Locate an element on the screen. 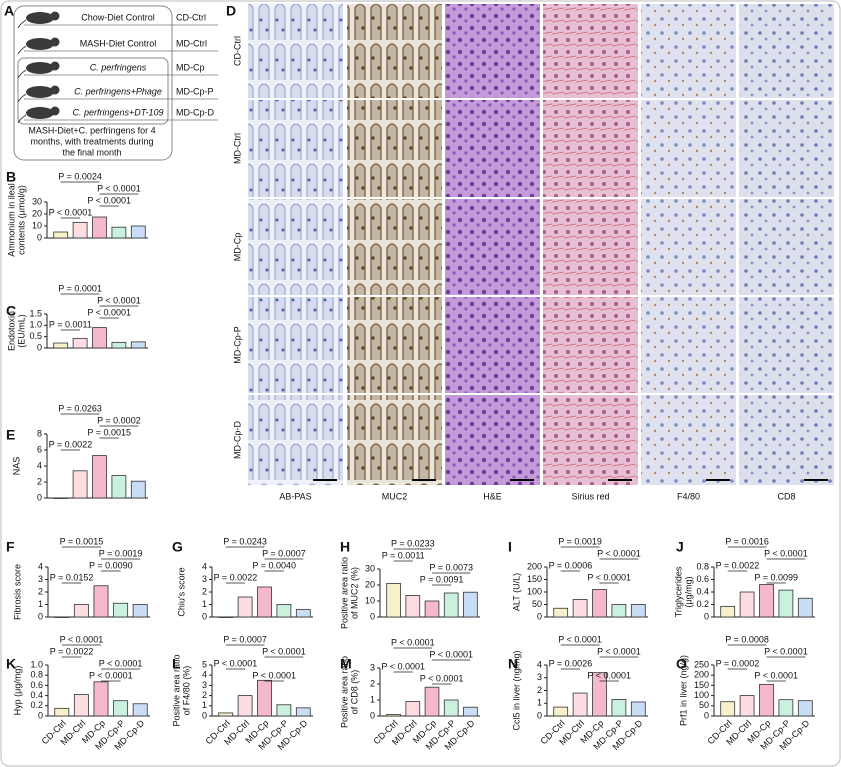 Image resolution: width=841 pixels, height=767 pixels. y-tick-label: 1 is located at coordinates (539, 703).